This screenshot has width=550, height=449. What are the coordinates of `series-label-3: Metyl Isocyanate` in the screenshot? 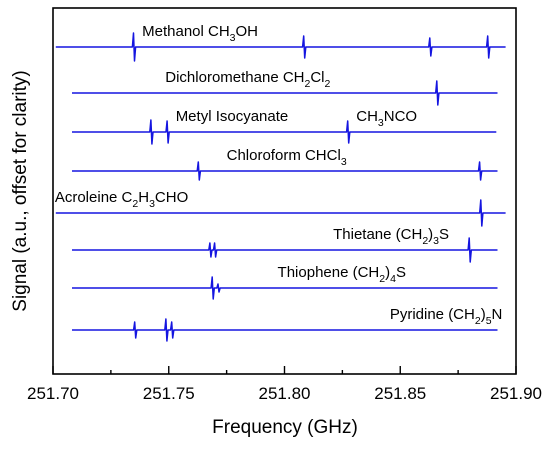 It's located at (232, 116).